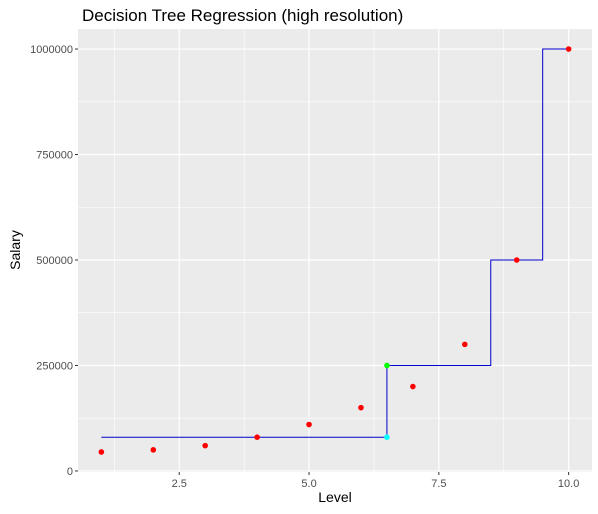 The height and width of the screenshot is (514, 598). Describe the element at coordinates (54, 366) in the screenshot. I see `y-tick-label: 250000` at that location.